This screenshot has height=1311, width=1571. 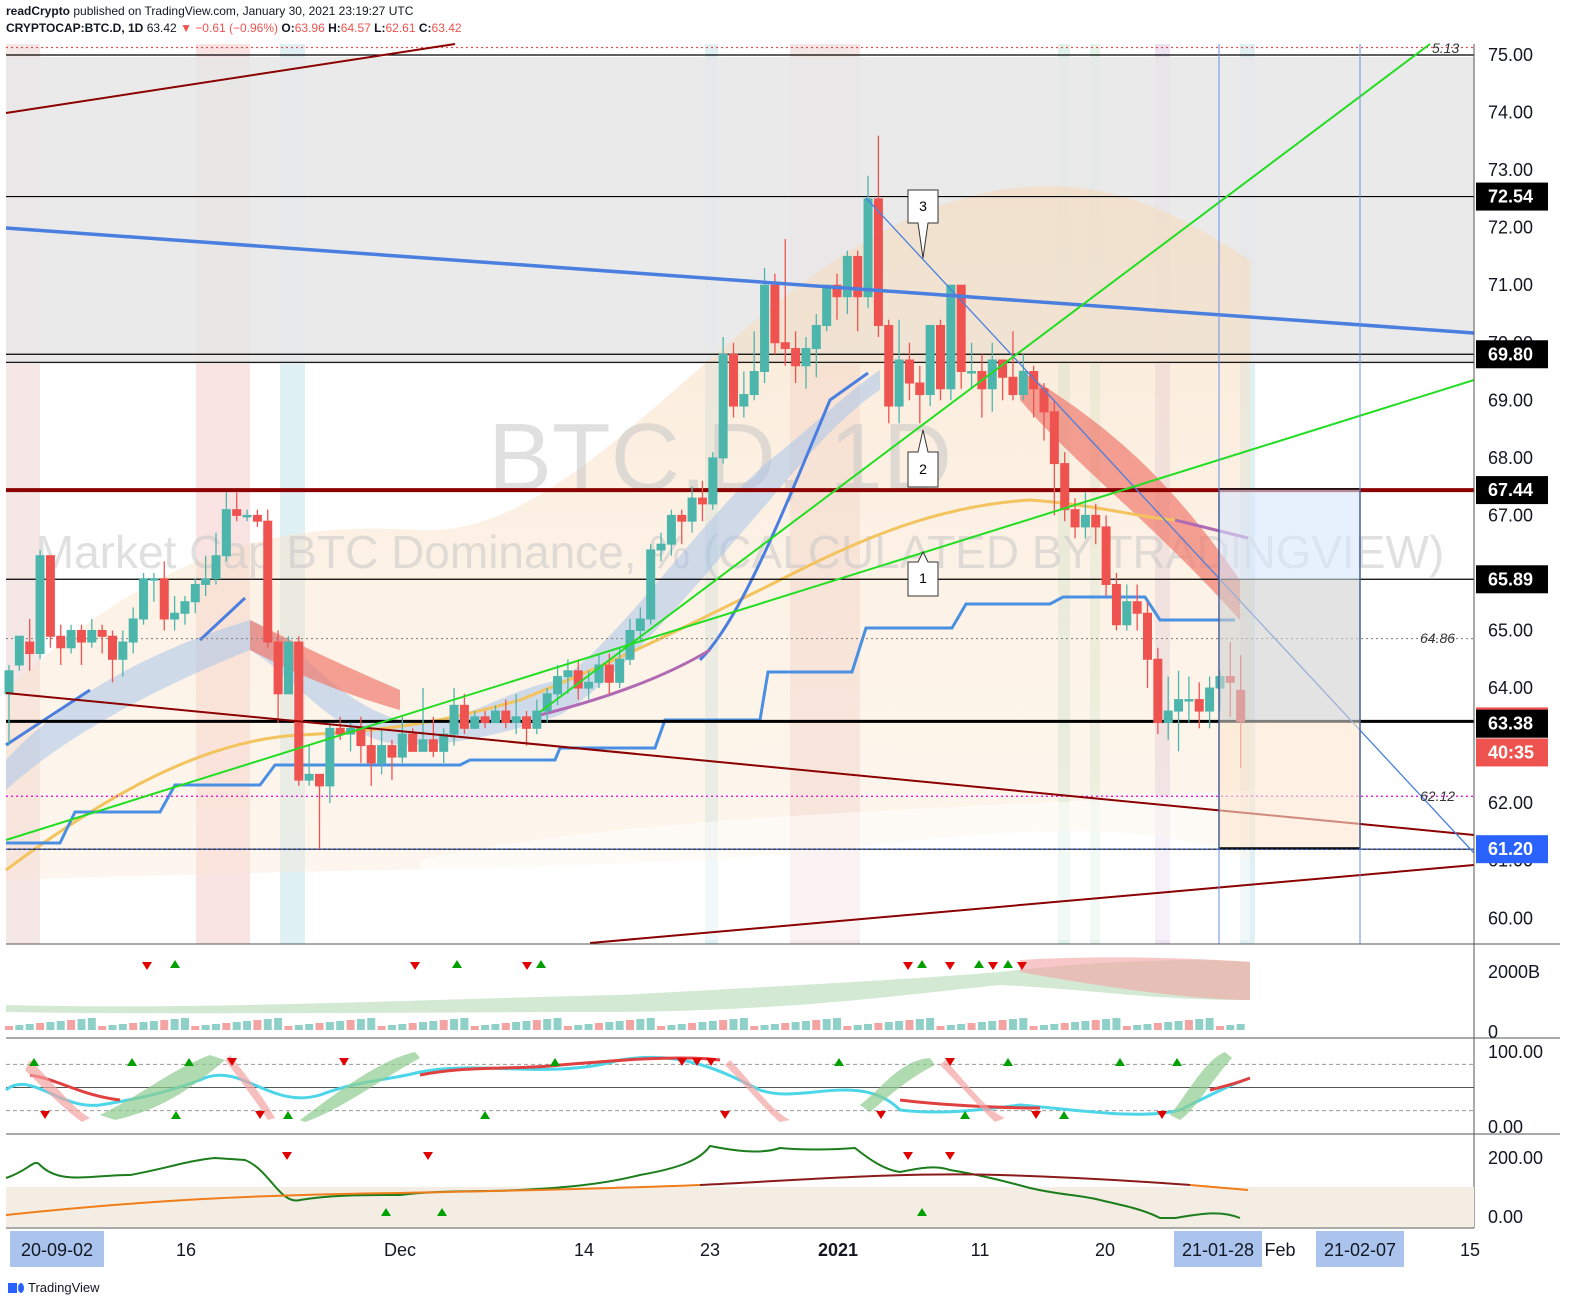 What do you see at coordinates (923, 206) in the screenshot?
I see `svg-text: 3` at bounding box center [923, 206].